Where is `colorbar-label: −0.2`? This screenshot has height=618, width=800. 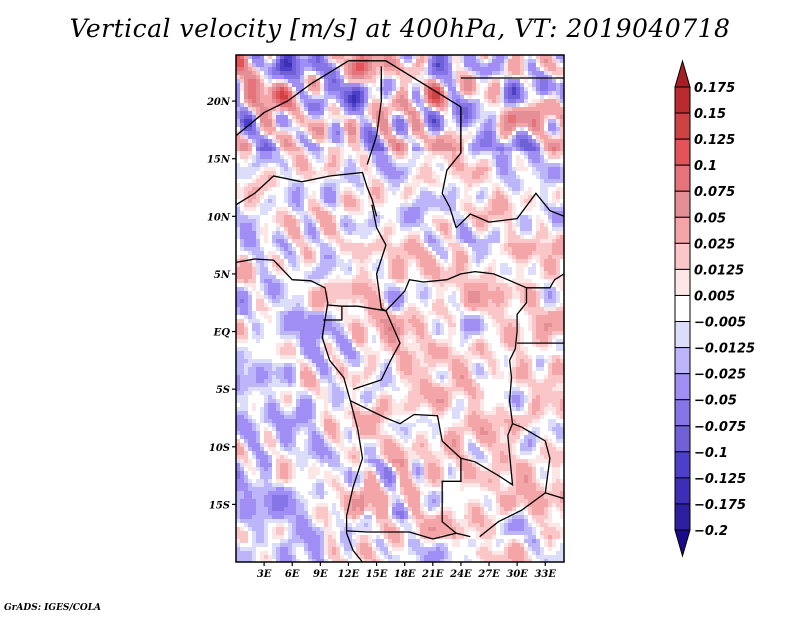
colorbar-label: −0.2 is located at coordinates (711, 531).